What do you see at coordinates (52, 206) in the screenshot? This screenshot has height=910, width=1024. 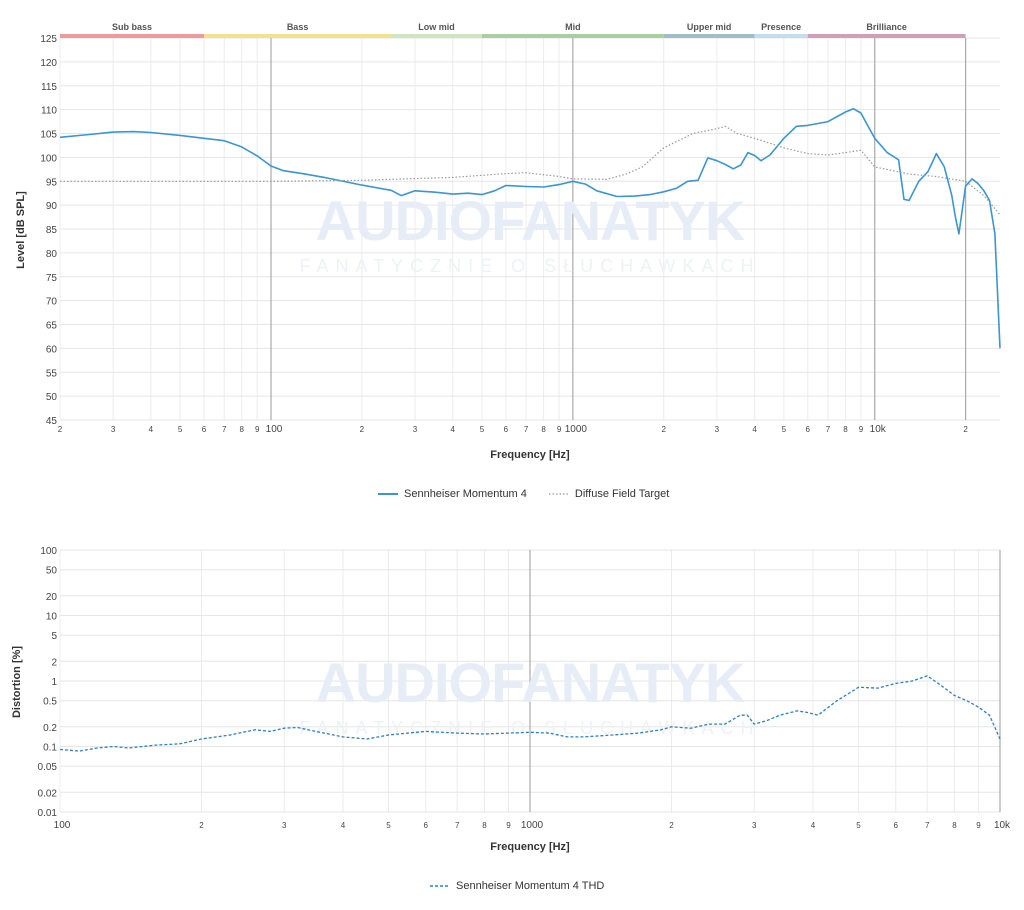 I see `y-tick-label: 90` at bounding box center [52, 206].